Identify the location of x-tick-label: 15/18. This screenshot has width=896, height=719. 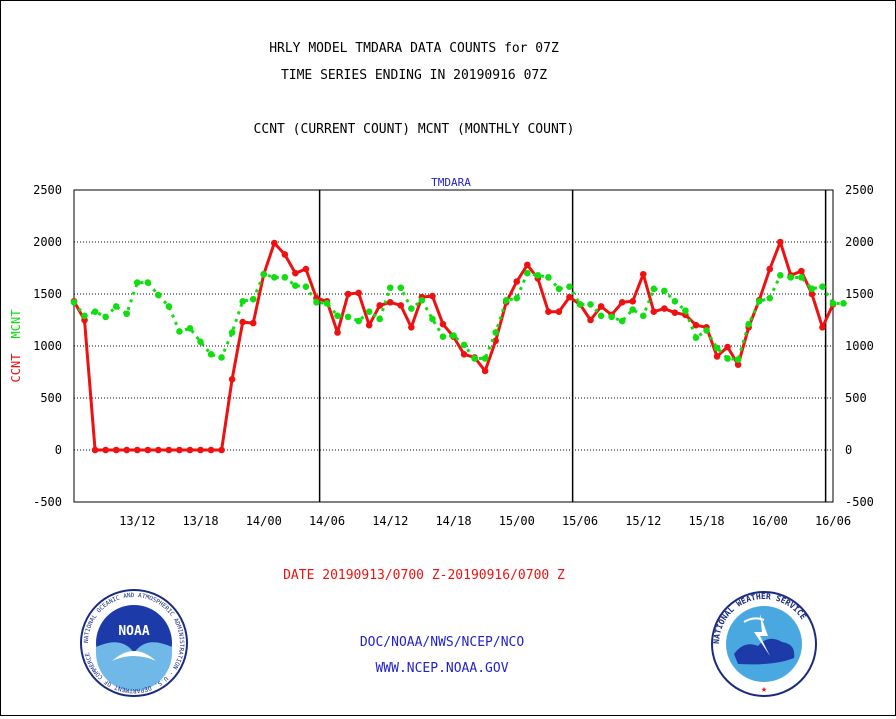
(706, 521).